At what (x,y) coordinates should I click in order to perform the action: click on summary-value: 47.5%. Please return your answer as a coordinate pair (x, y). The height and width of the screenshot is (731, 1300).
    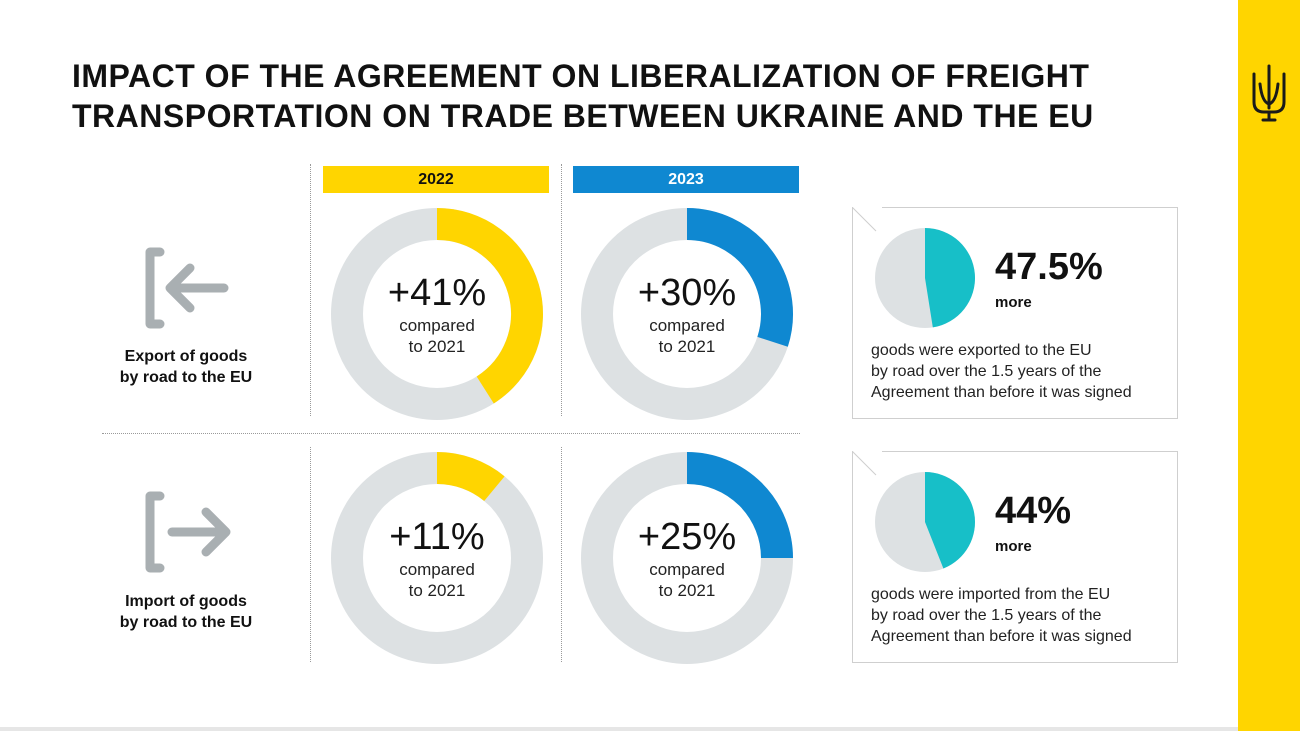
    Looking at the image, I should click on (1049, 267).